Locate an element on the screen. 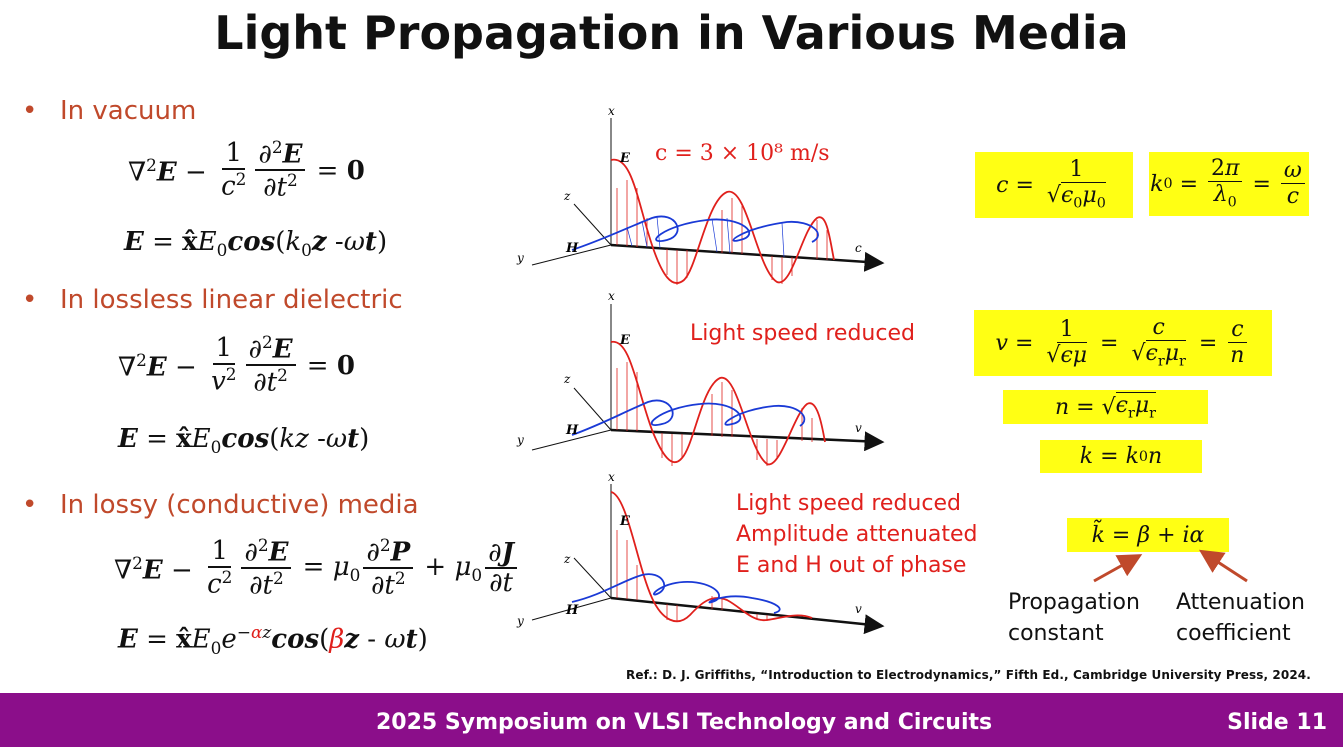 The height and width of the screenshot is (747, 1343). wave-diagram-lossy: x E z H y v is located at coordinates (700, 552).